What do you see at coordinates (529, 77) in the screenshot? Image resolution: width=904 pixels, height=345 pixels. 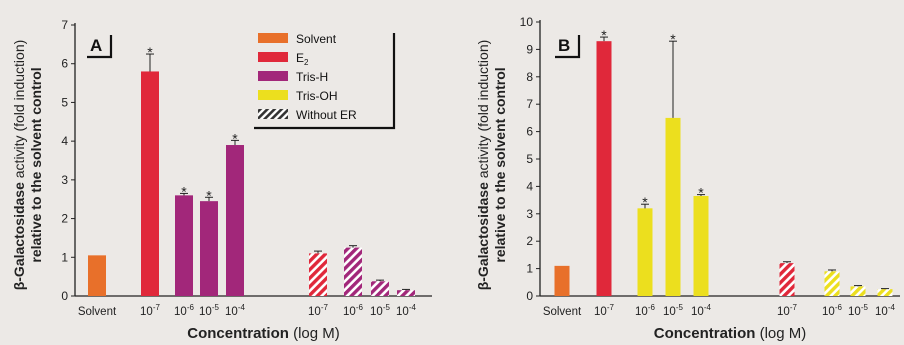 I see `y-tick-label: 8` at bounding box center [529, 77].